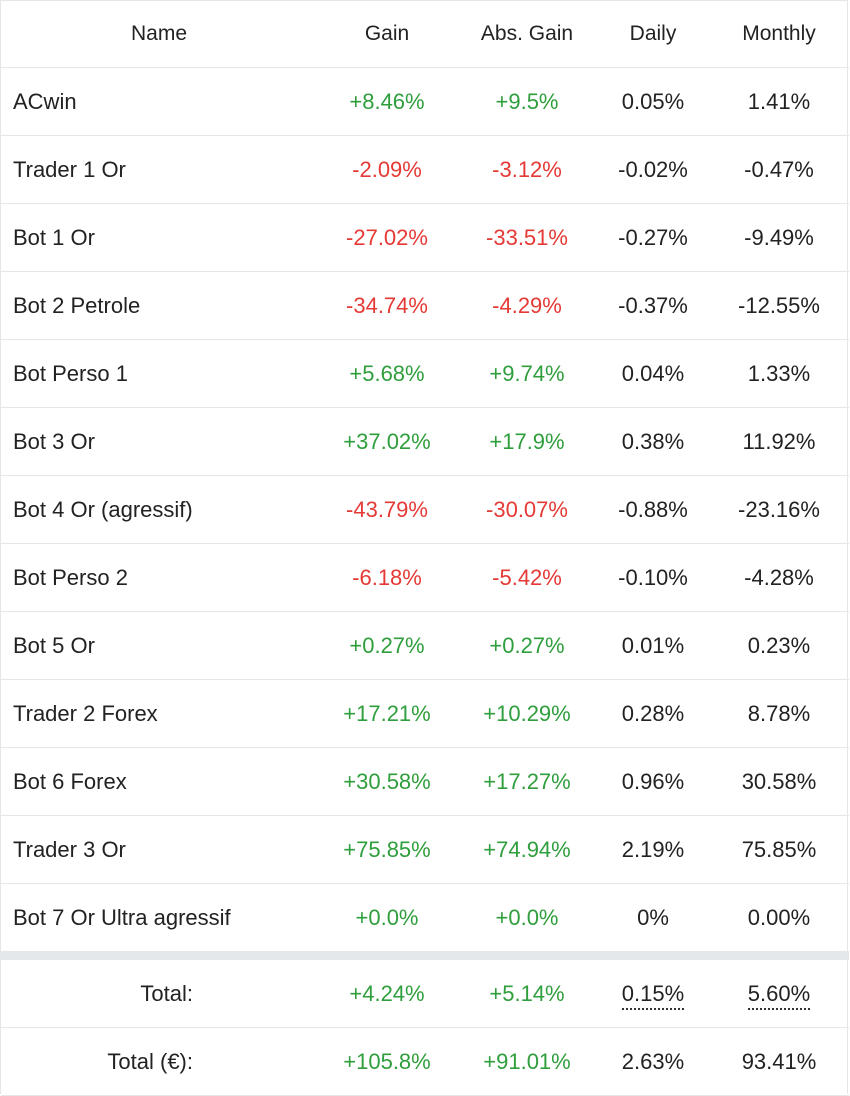 The width and height of the screenshot is (850, 1096). I want to click on row-daily: -0.02%, so click(653, 169).